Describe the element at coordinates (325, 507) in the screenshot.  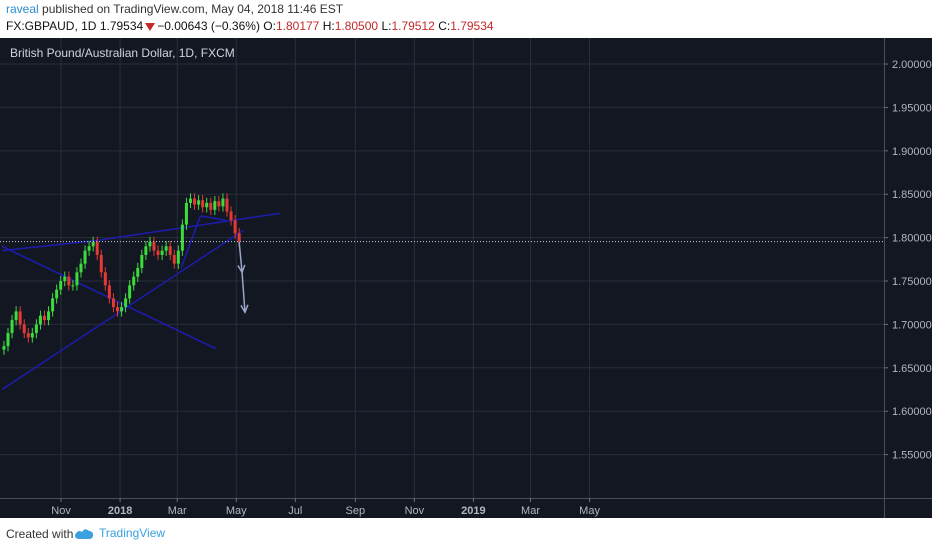
I see `x-axis-labels: Nov 2018 Mar May Jul Sep Nov 2019 Mar May` at that location.